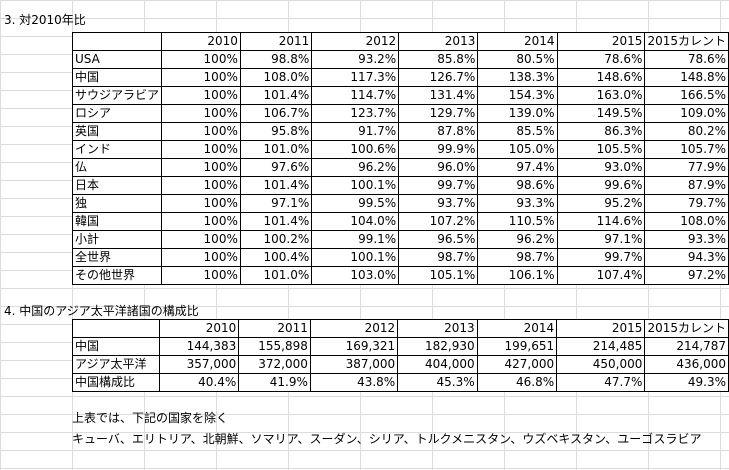 This screenshot has height=470, width=729. I want to click on value-cell: 99.5%, so click(355, 203).